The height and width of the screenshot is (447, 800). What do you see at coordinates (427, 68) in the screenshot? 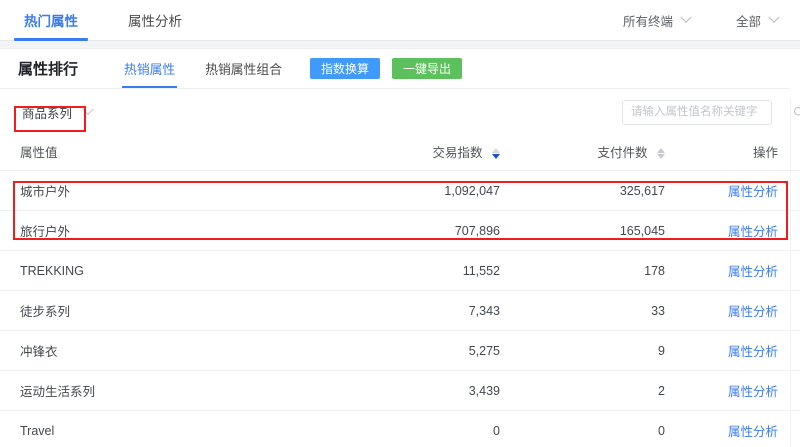
I see `one-click-export-button: 一键导出` at bounding box center [427, 68].